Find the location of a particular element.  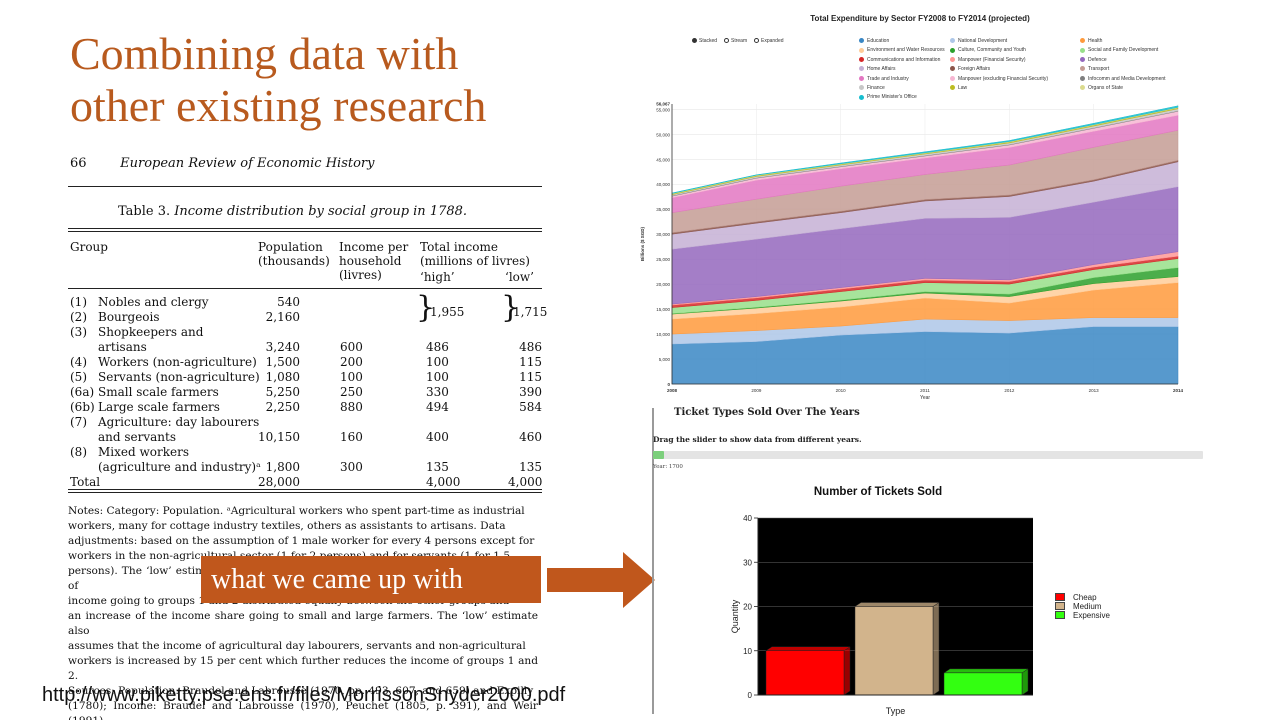

table-cell-pop: 1,080 is located at coordinates (282, 377).